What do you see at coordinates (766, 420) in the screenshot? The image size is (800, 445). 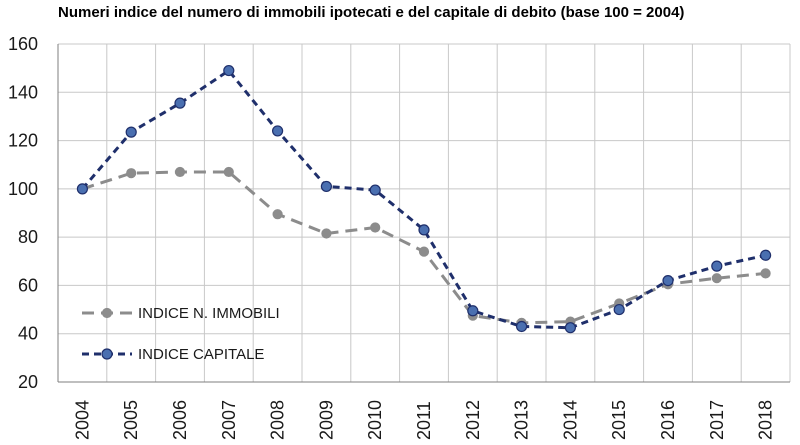 I see `x-tick-label: 2018` at bounding box center [766, 420].